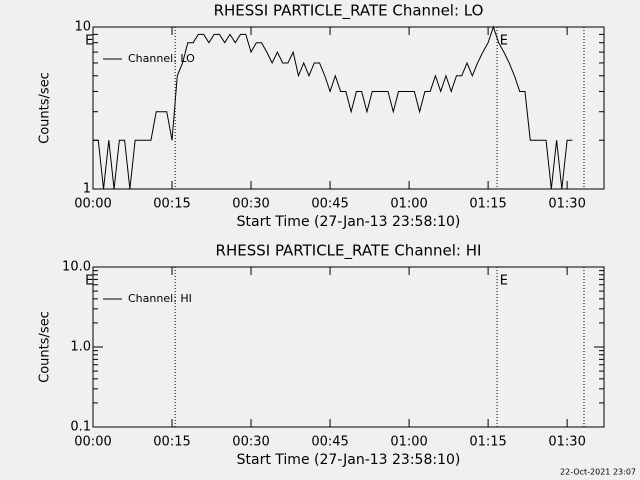 This screenshot has width=640, height=480. What do you see at coordinates (598, 472) in the screenshot?
I see `footer: 22-Oct-2021 23:07` at bounding box center [598, 472].